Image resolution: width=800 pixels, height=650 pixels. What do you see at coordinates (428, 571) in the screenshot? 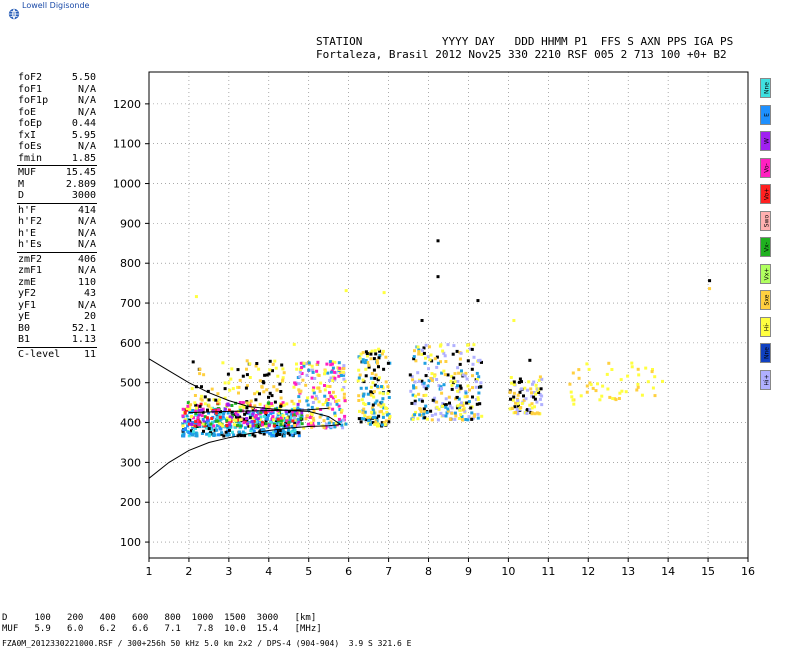
I see `x-tick-label: 8` at bounding box center [428, 571].